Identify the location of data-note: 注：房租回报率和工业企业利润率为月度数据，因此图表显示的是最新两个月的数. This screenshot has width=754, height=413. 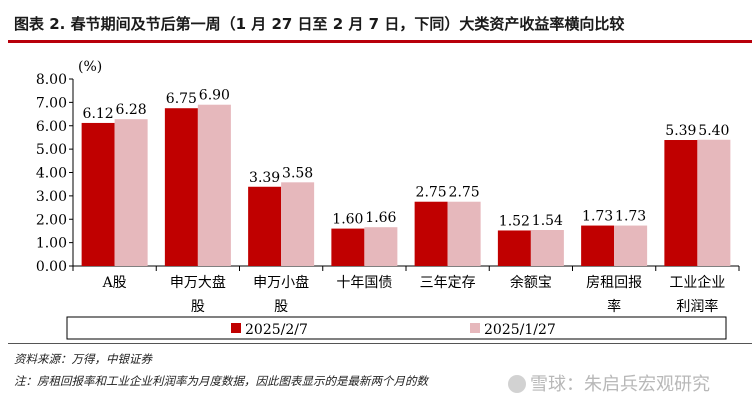
(221, 381).